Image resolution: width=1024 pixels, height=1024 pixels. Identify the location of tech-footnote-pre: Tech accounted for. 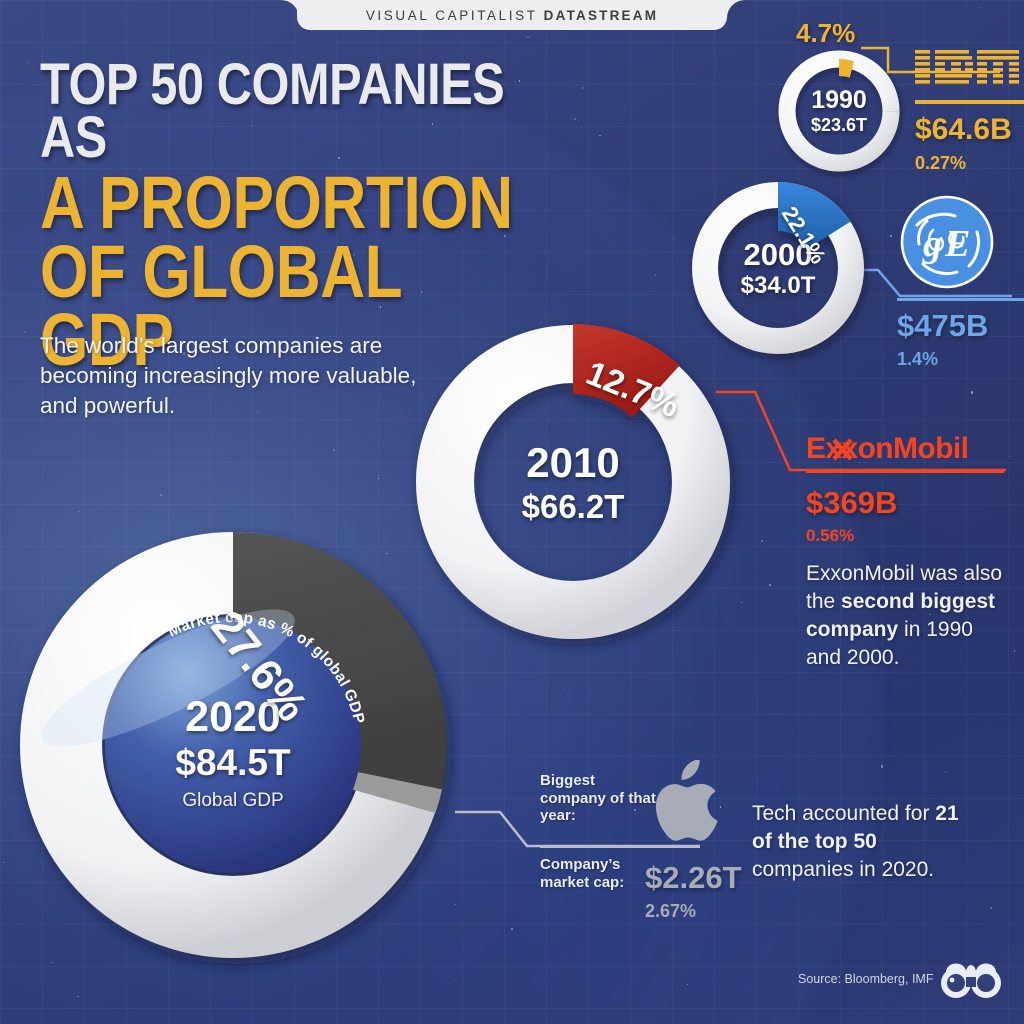
(844, 813).